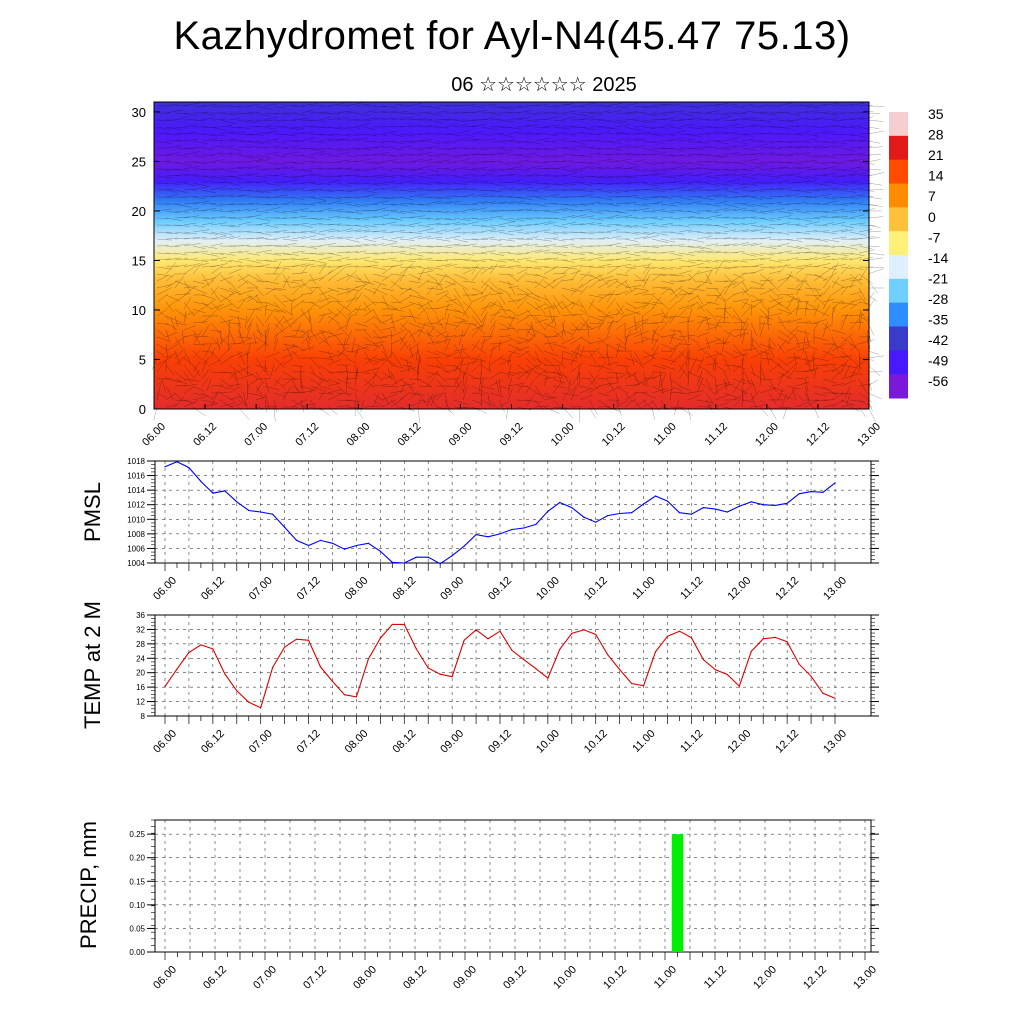 The width and height of the screenshot is (1024, 1024). What do you see at coordinates (140, 658) in the screenshot?
I see `y-tick-label: 24` at bounding box center [140, 658].